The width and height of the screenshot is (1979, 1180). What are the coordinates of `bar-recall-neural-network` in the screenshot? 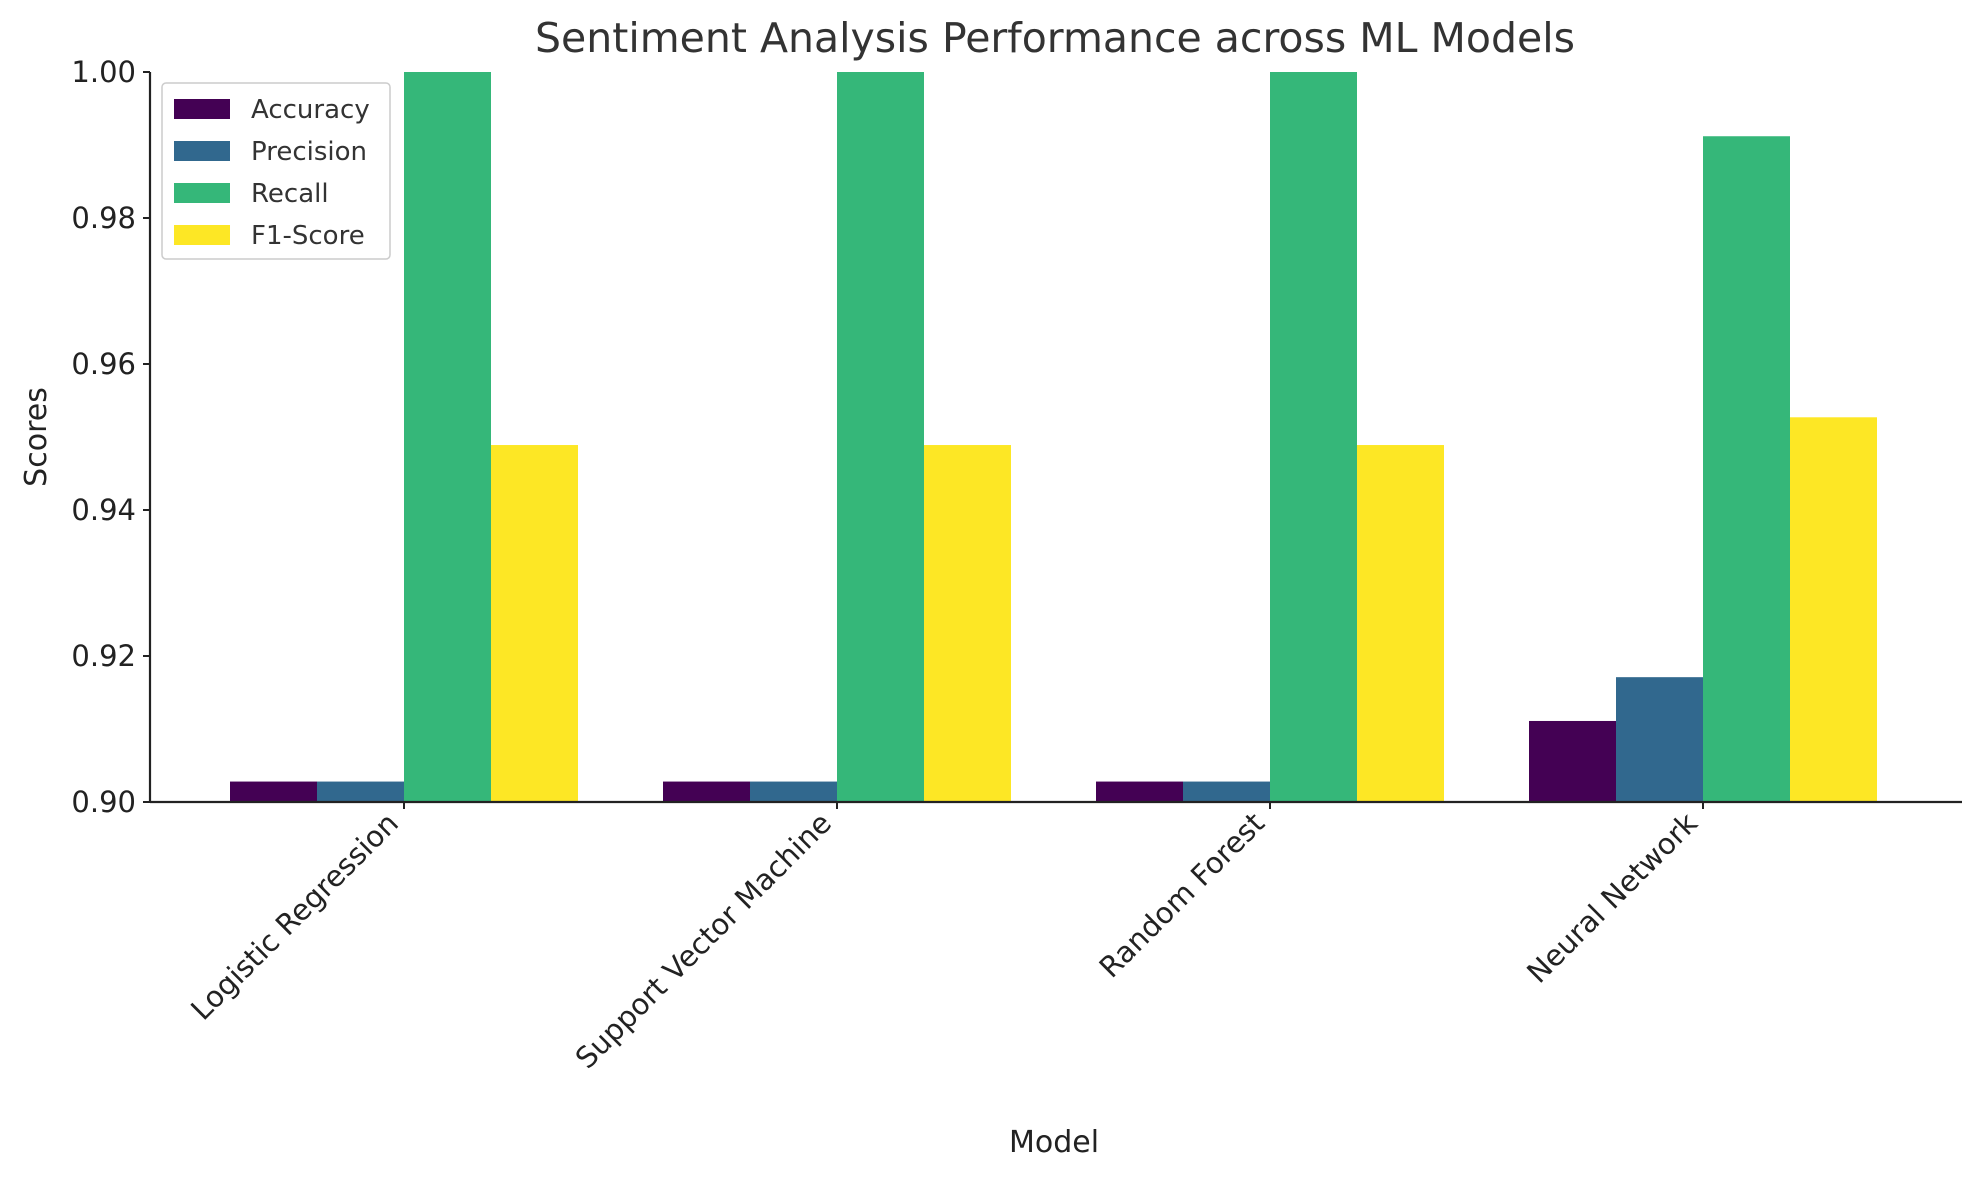 It's located at (1746, 469).